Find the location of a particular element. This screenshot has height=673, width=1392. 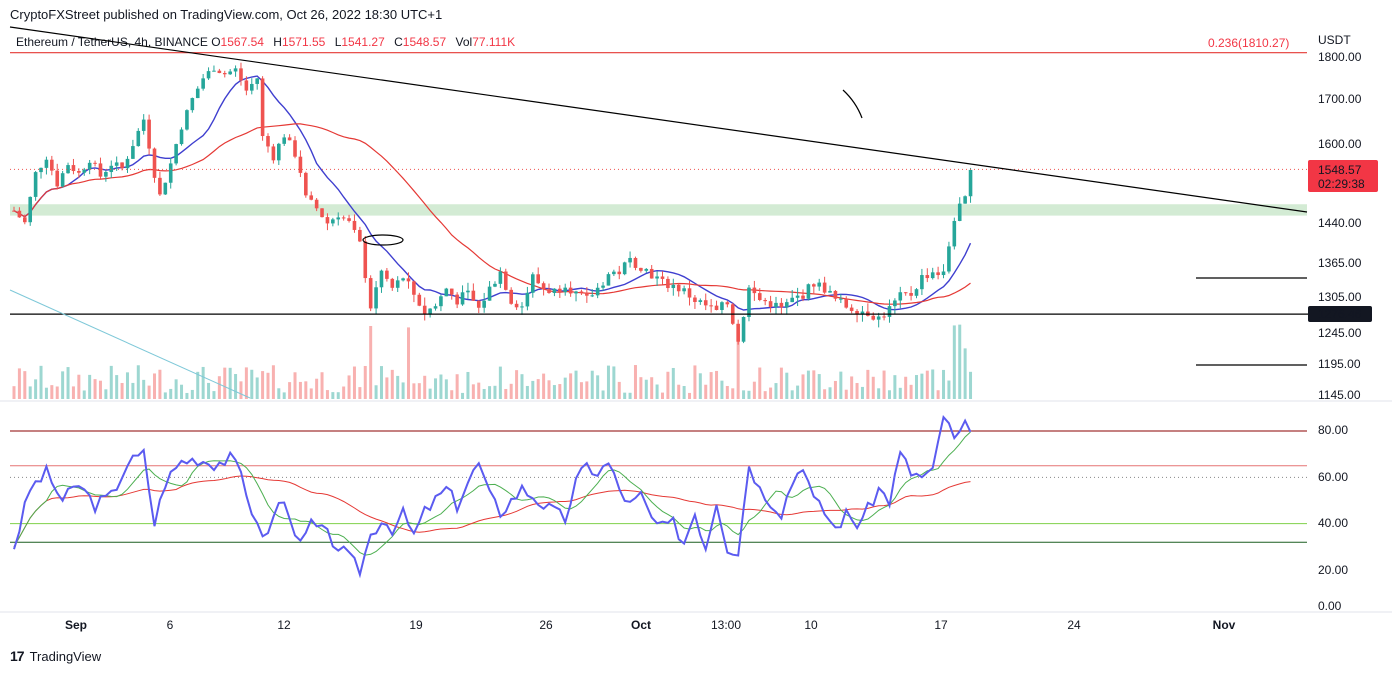

demand-zone is located at coordinates (658, 210).